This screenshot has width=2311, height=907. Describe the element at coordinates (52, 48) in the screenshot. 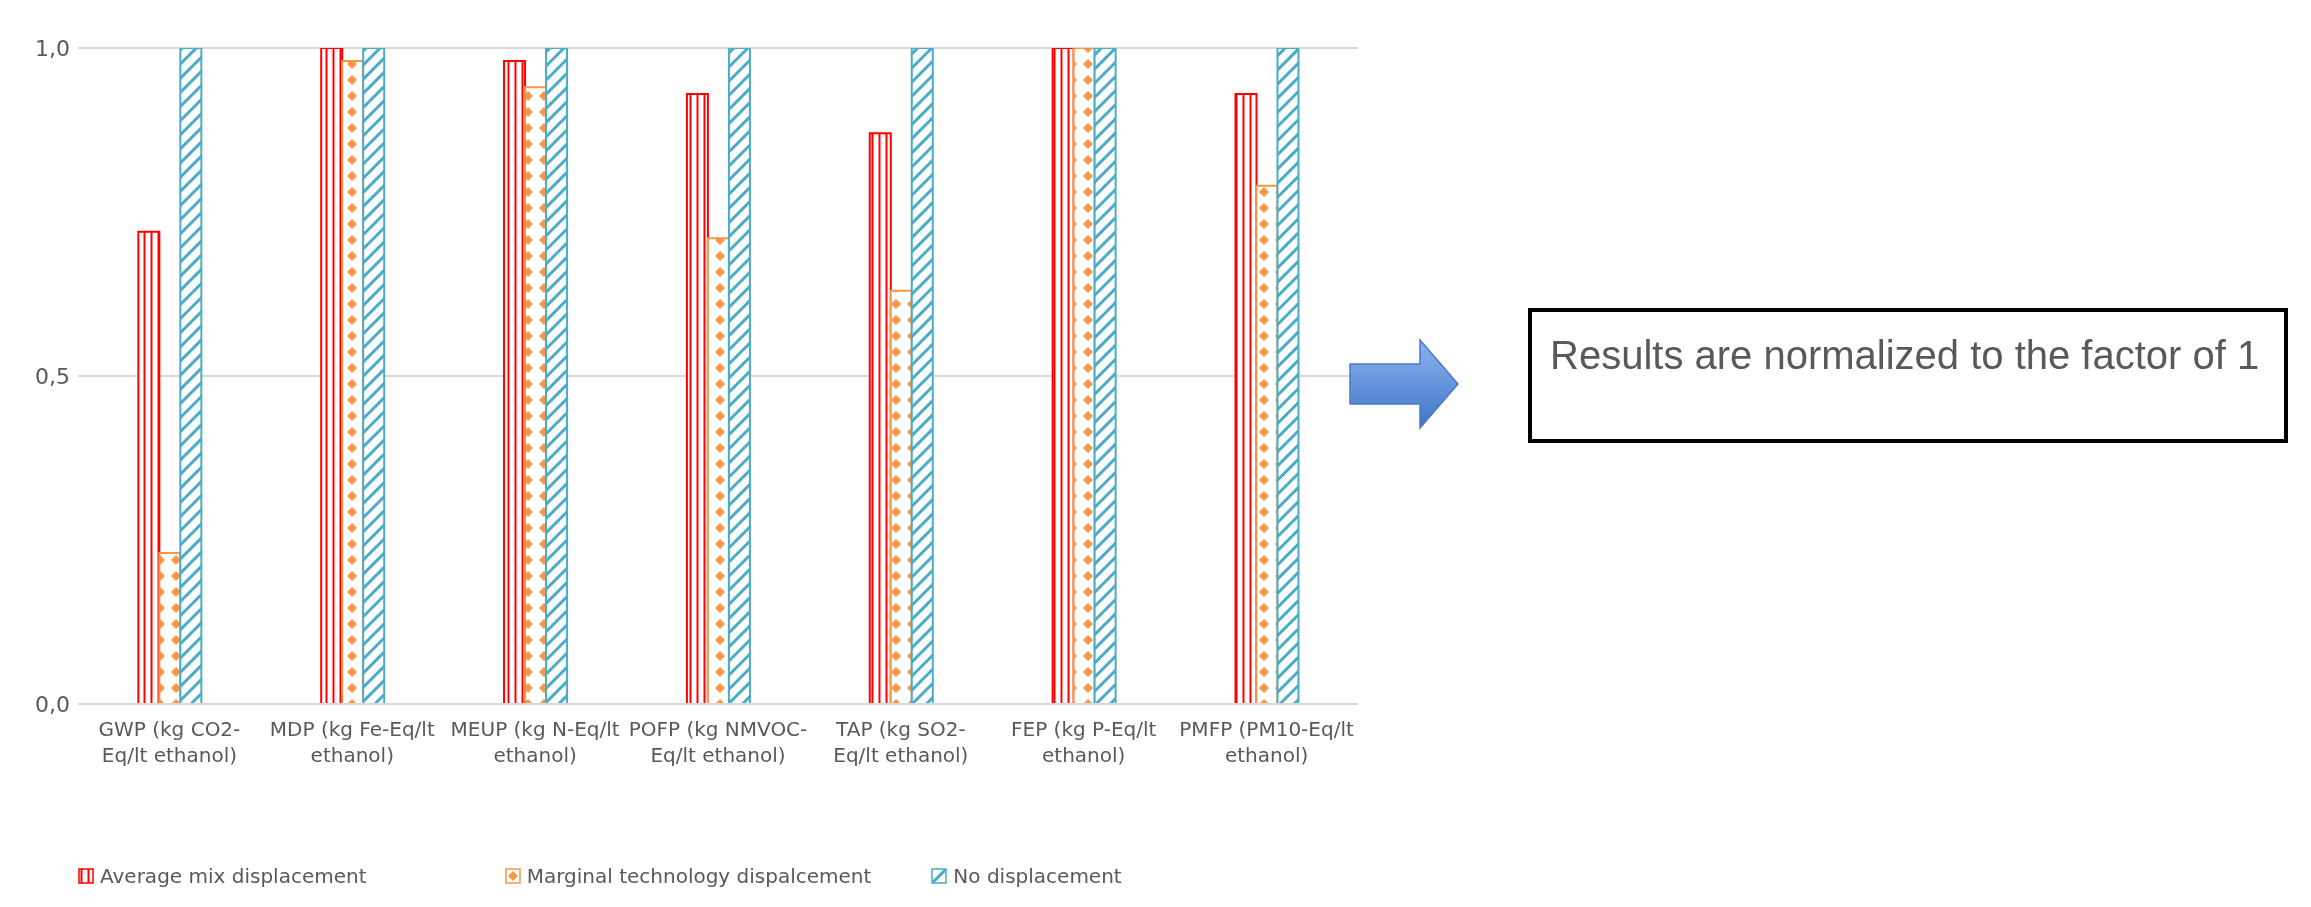

I see `y-tick-label: 1,0` at that location.